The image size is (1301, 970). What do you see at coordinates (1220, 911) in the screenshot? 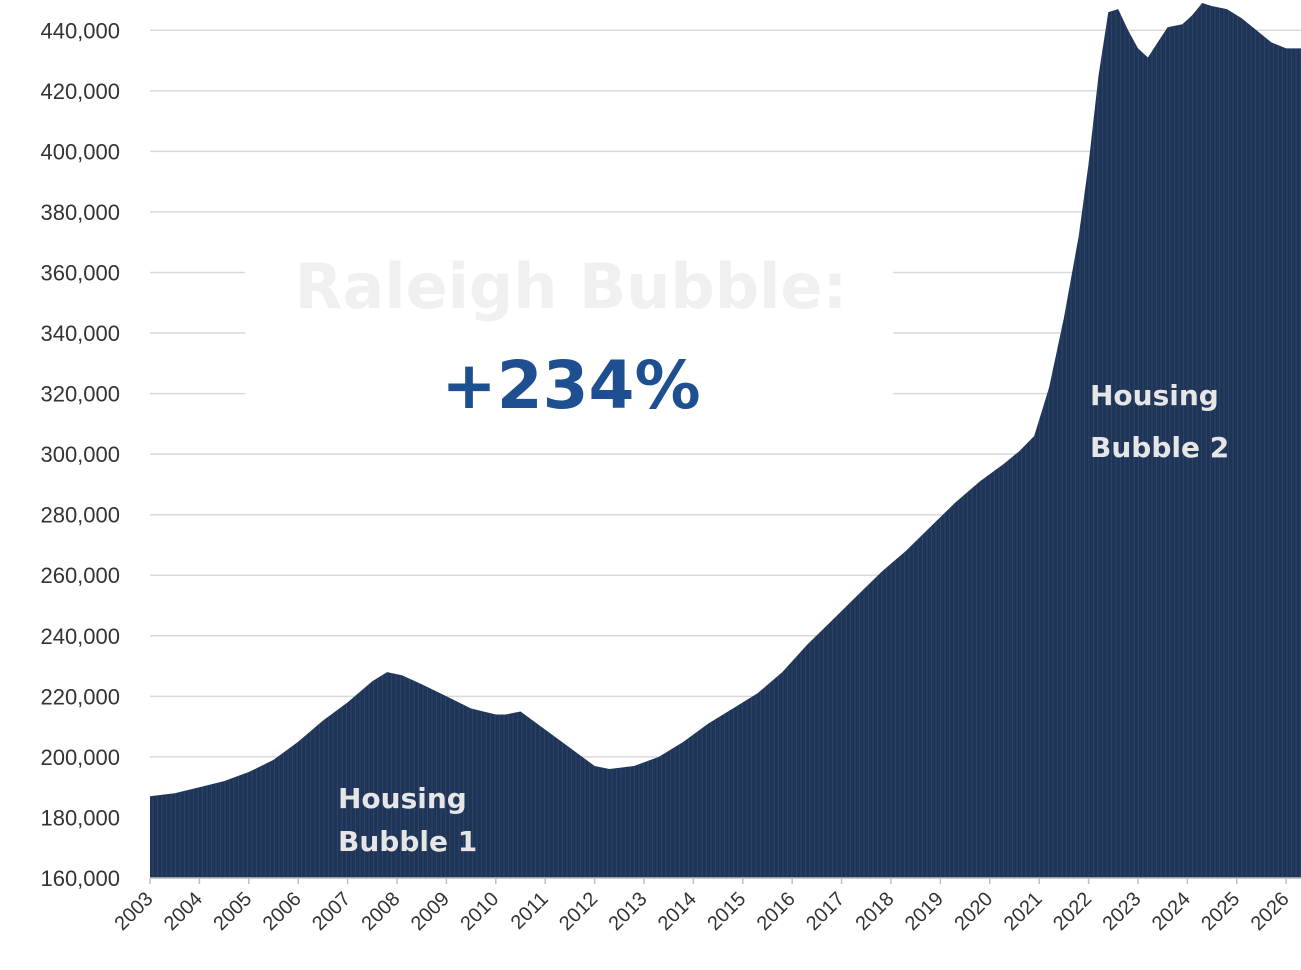
I see `x-tick-label: 2025` at bounding box center [1220, 911].